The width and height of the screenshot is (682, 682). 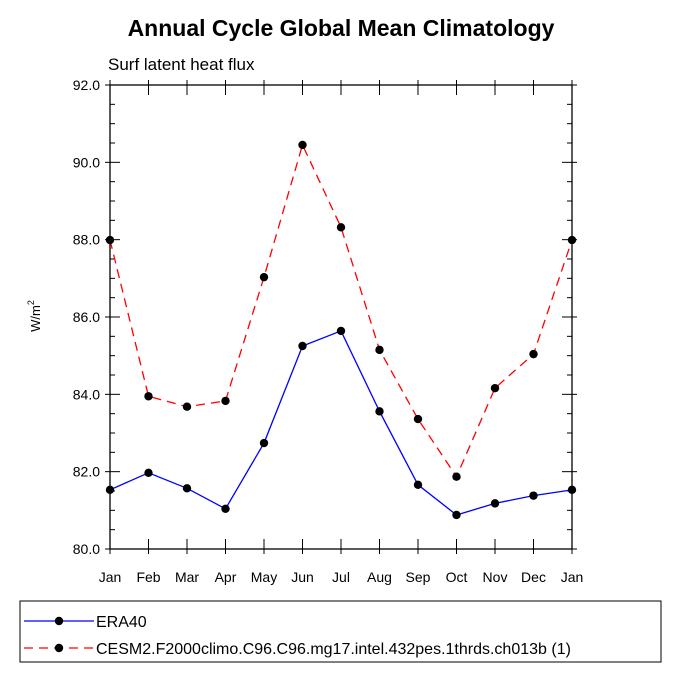 What do you see at coordinates (121, 622) in the screenshot?
I see `legend-label-0: ERA40` at bounding box center [121, 622].